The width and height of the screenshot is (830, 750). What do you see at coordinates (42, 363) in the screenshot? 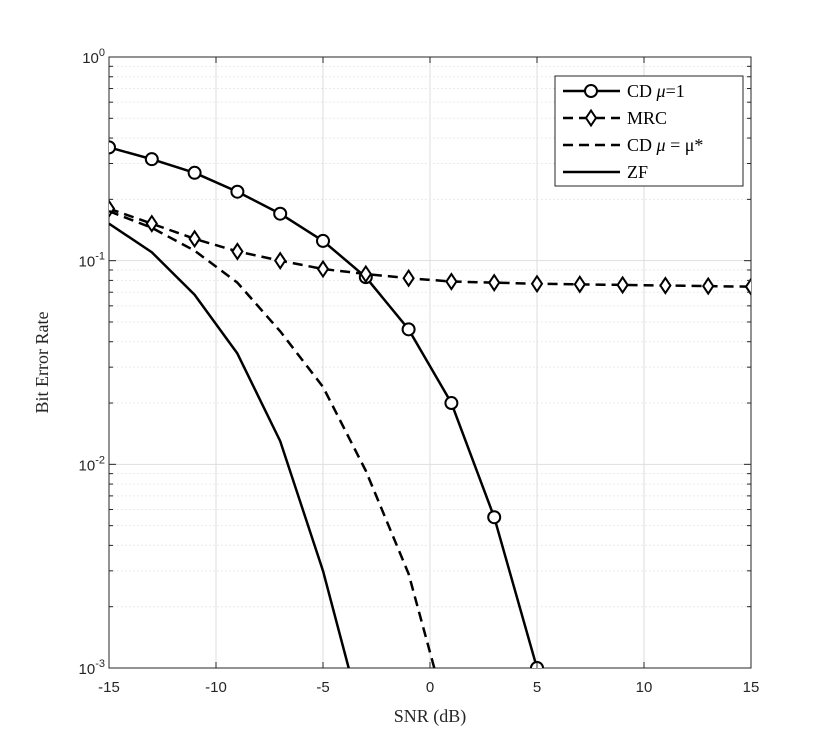
I see `y-axis-label: Bit Error Rate` at bounding box center [42, 363].